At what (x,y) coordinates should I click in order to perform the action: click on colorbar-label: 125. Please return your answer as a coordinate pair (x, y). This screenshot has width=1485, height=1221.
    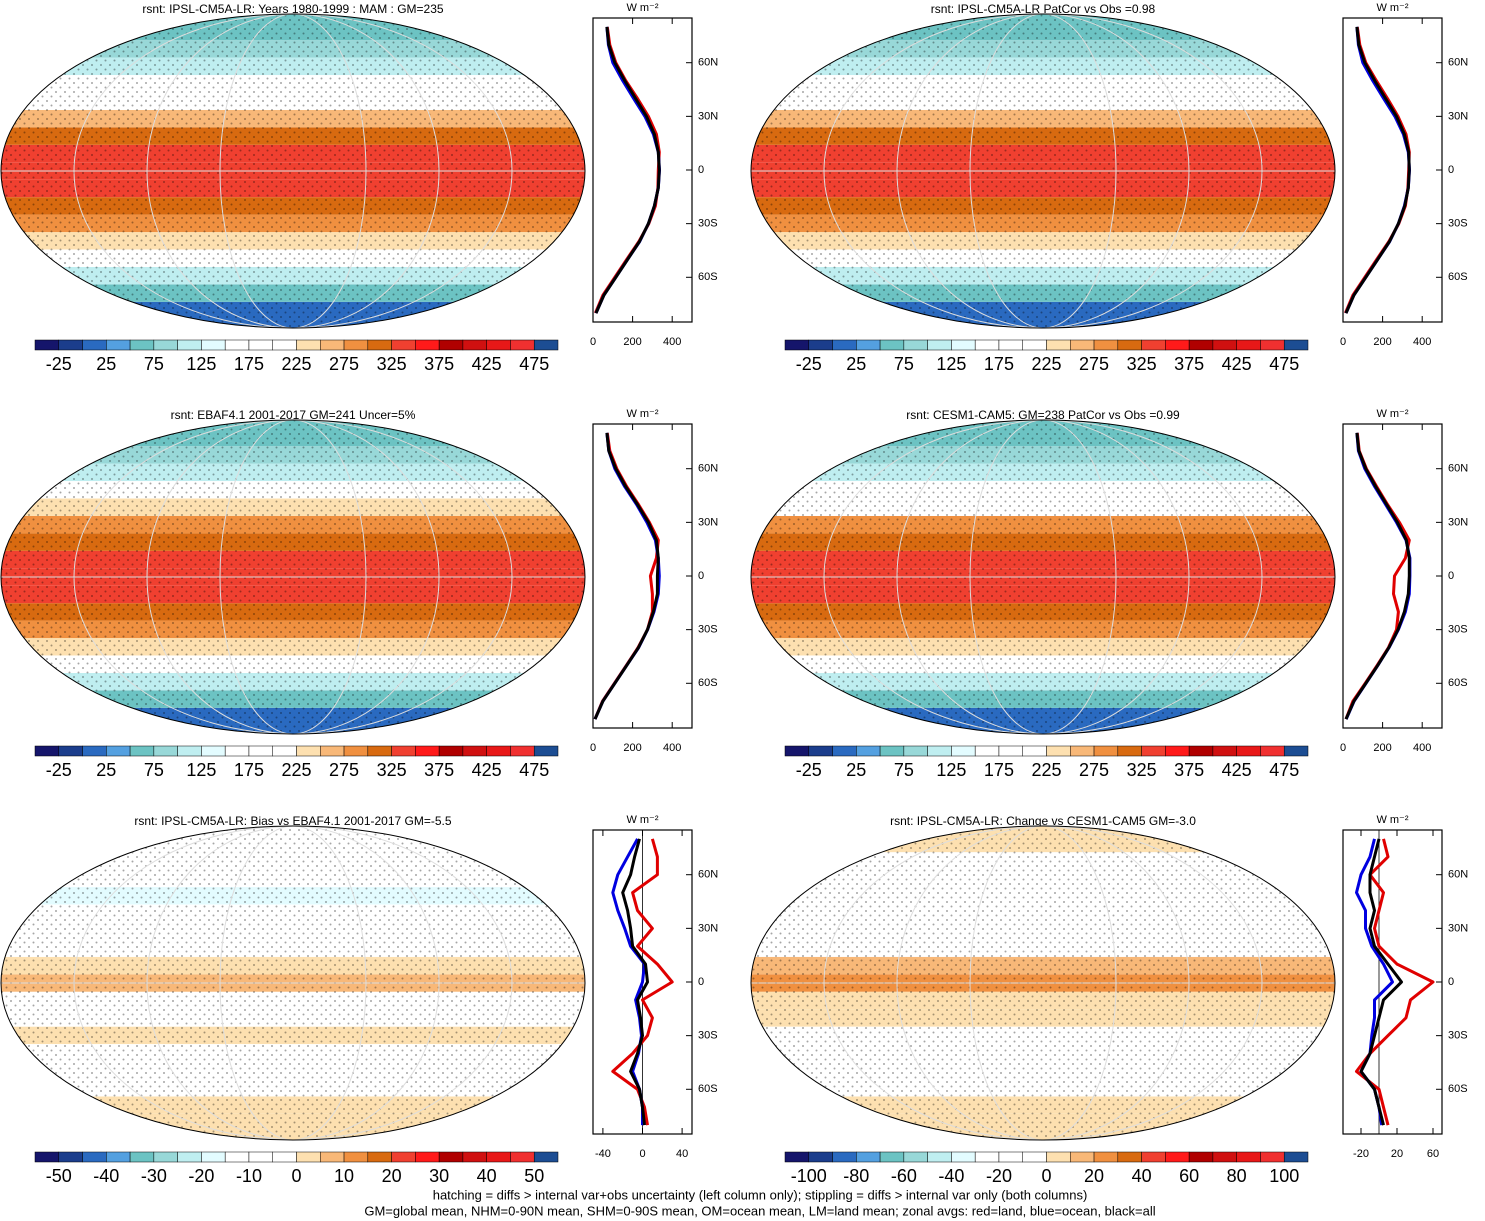
    Looking at the image, I should click on (201, 364).